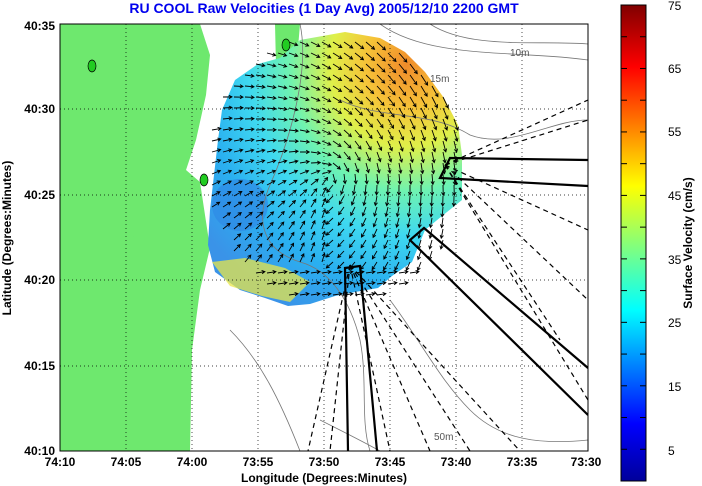 The width and height of the screenshot is (702, 486). I want to click on y-tick-label: 40:10, so click(39, 451).